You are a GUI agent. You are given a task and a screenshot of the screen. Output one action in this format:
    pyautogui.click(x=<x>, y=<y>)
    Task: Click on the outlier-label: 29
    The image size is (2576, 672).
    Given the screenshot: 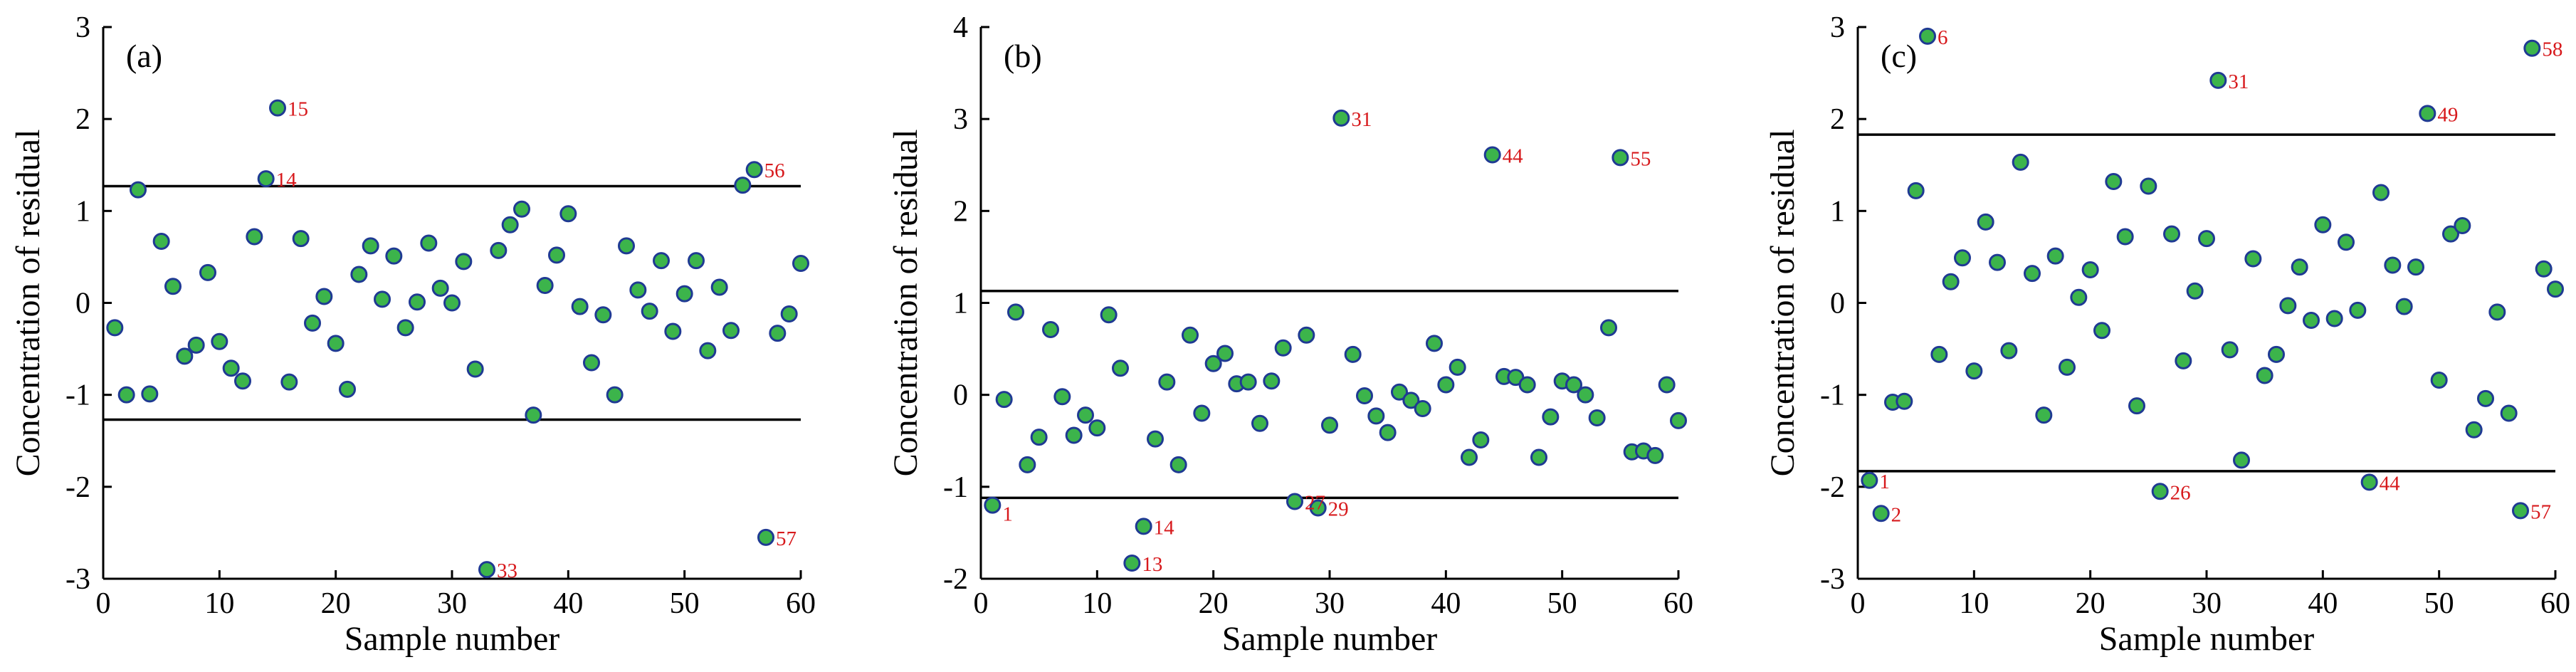 What is the action you would take?
    pyautogui.click(x=1338, y=509)
    